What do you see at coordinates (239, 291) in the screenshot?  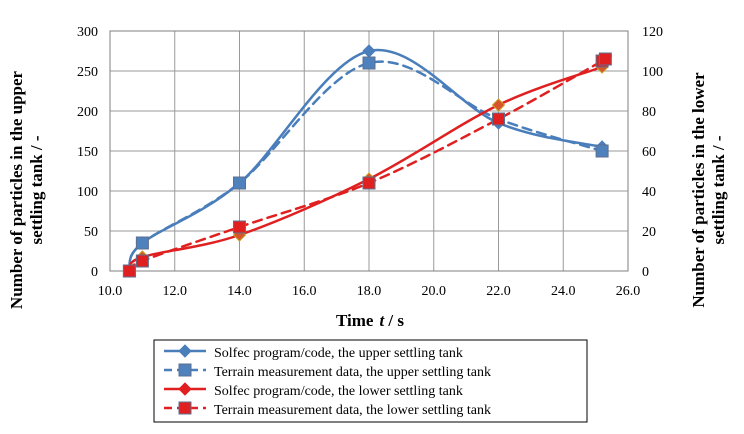 I see `x-tick-label: 14.0` at bounding box center [239, 291].